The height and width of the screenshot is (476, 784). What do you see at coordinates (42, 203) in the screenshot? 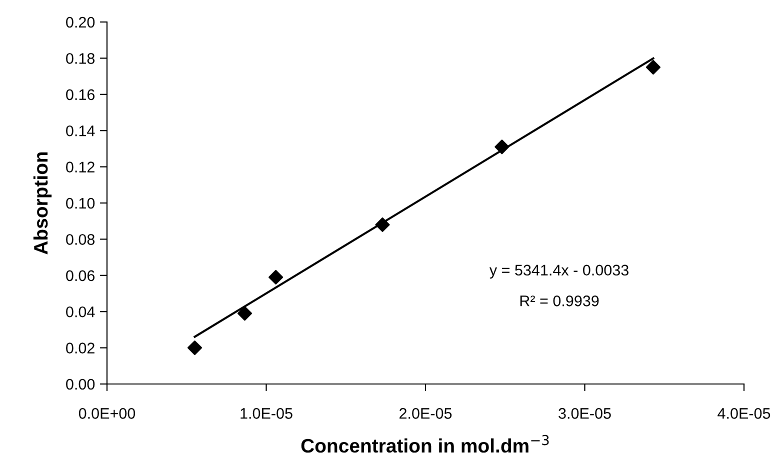
I see `y-axis-title: Absorption` at bounding box center [42, 203].